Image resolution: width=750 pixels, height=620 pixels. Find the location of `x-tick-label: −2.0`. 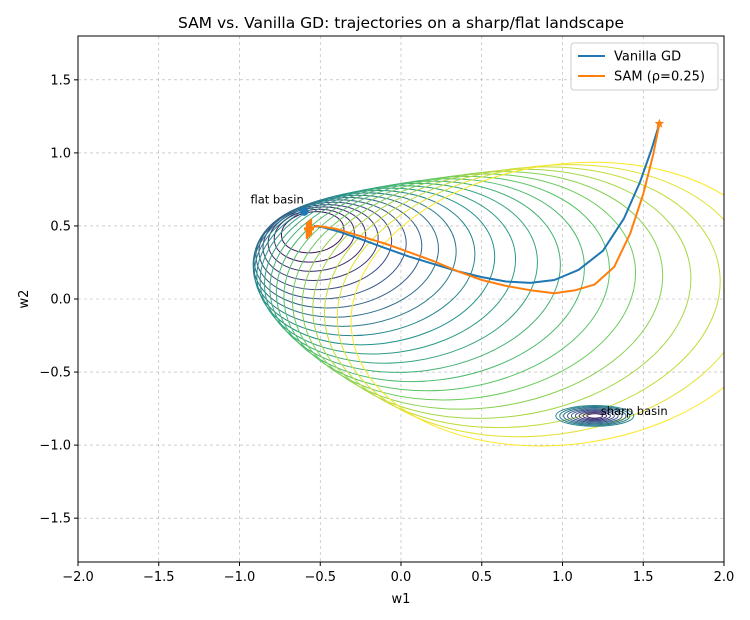

x-tick-label: −2.0 is located at coordinates (78, 577).